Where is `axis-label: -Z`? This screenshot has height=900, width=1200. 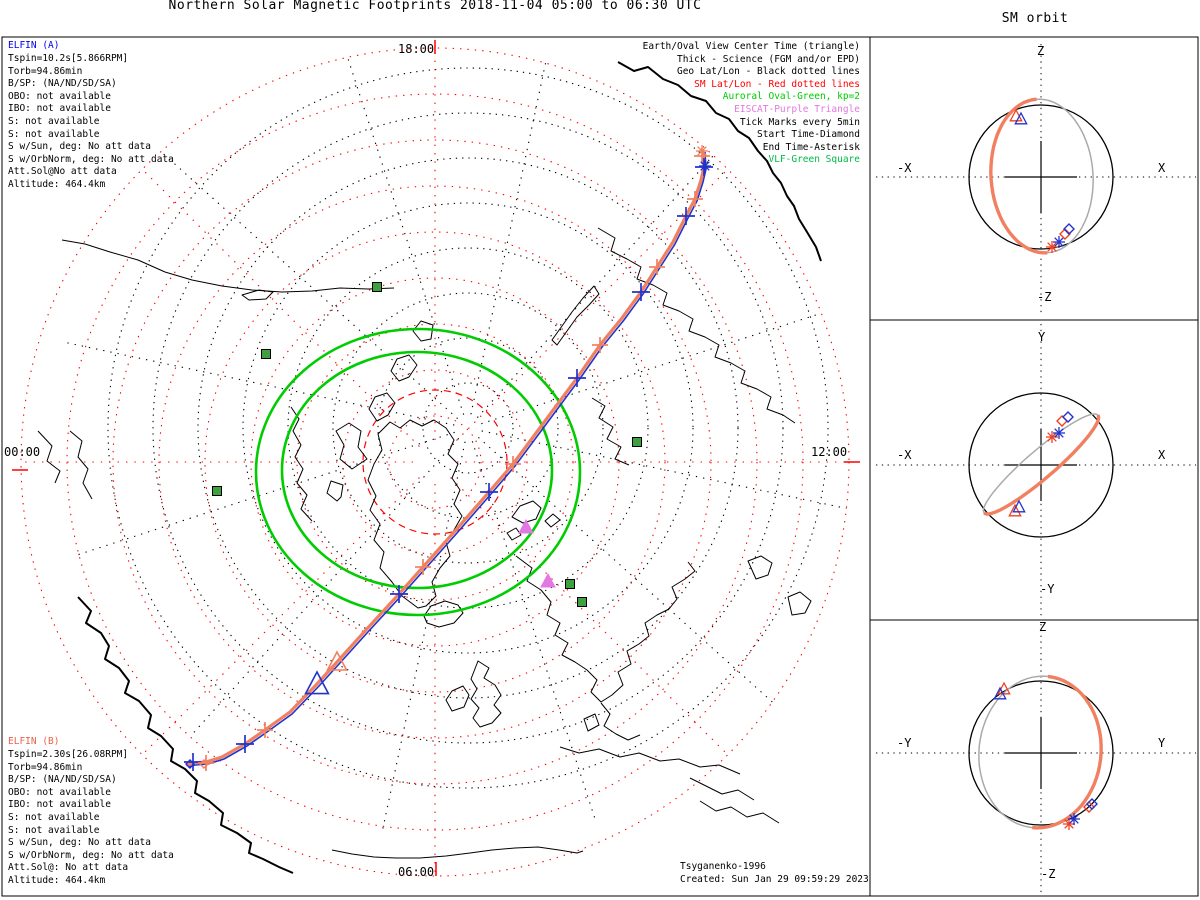
axis-label: -Z is located at coordinates (1048, 874).